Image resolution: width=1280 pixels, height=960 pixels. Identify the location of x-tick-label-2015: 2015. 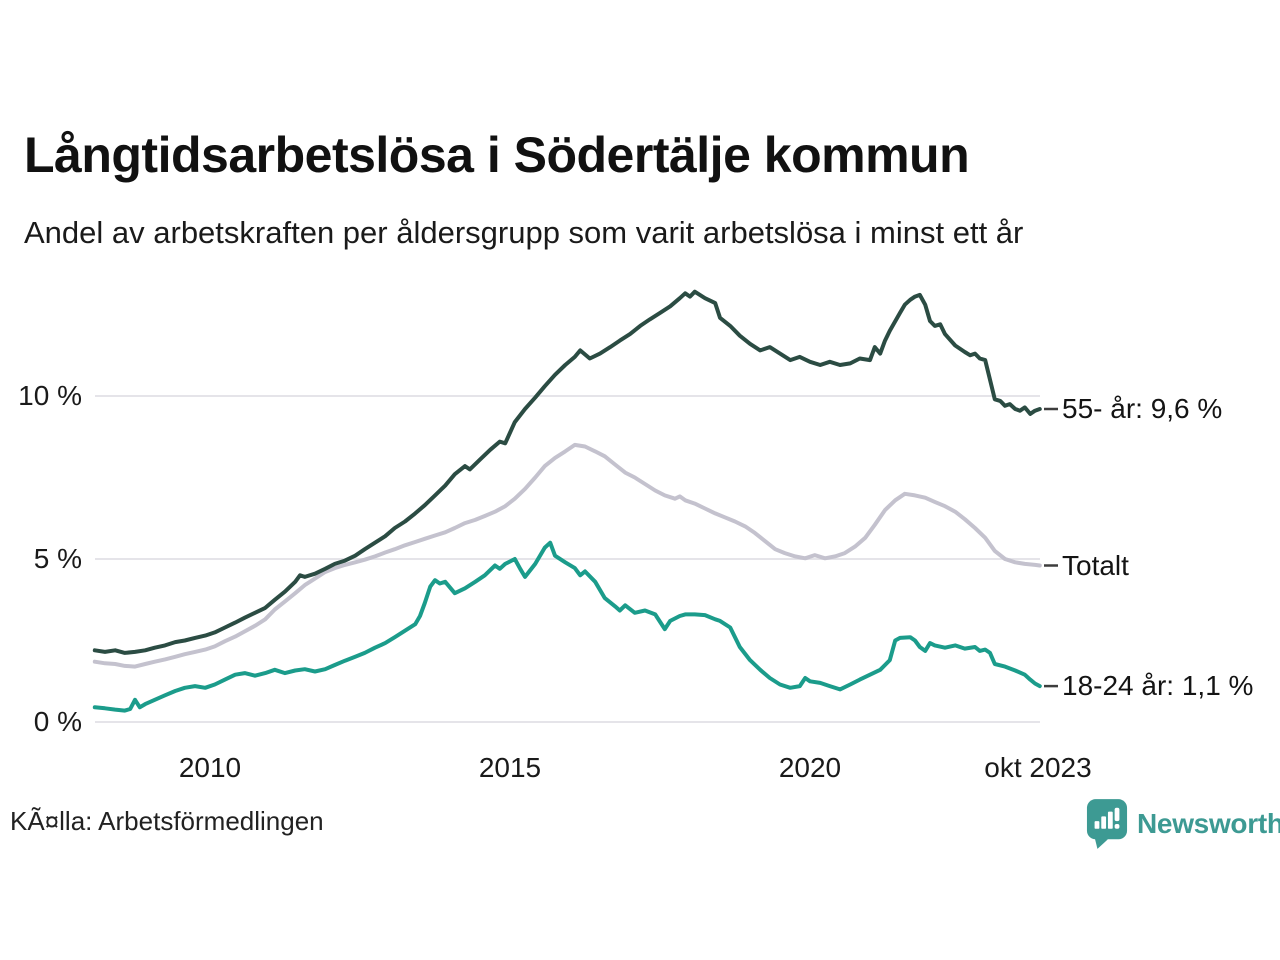
(510, 767).